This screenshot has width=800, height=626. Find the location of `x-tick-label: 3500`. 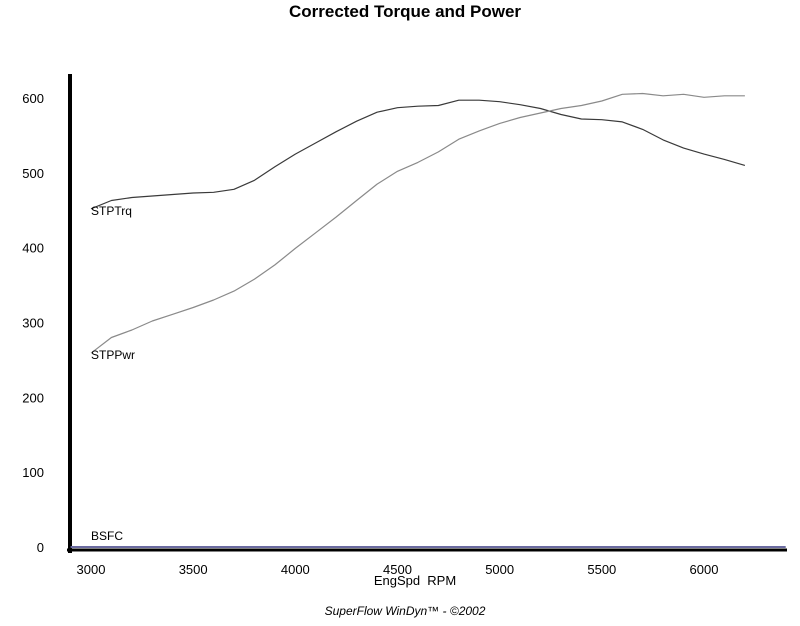

x-tick-label: 3500 is located at coordinates (193, 569).